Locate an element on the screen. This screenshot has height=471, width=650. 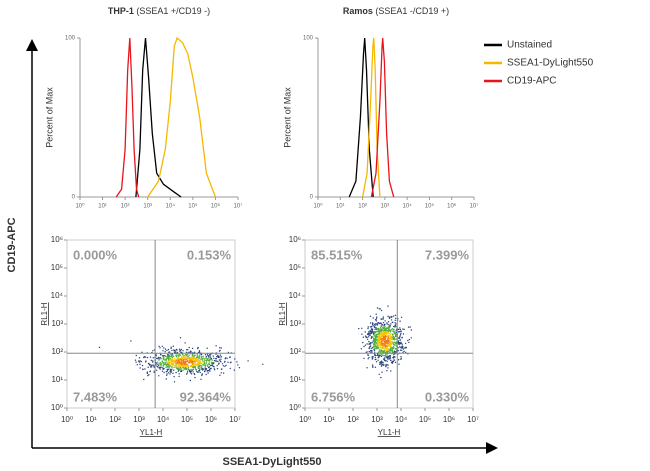
x-tick-label: 10⁰ is located at coordinates (318, 206).